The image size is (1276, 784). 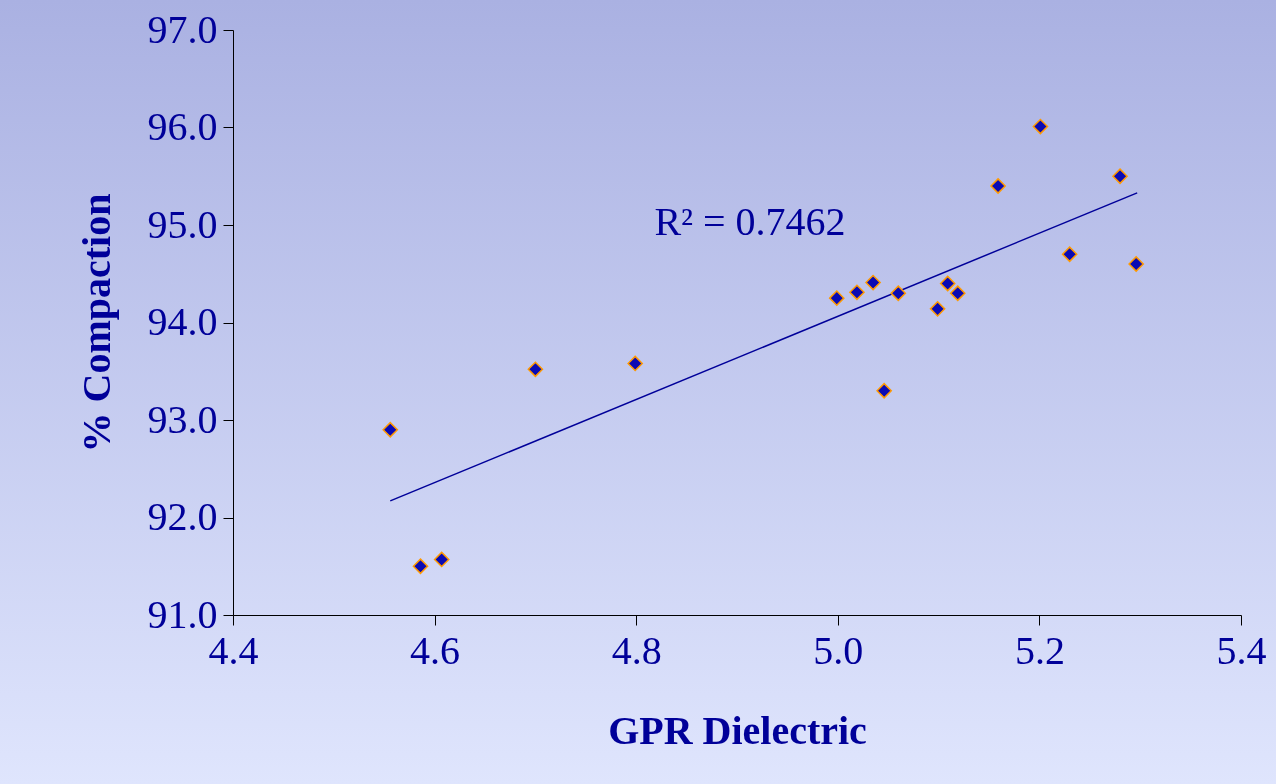 What do you see at coordinates (435, 650) in the screenshot?
I see `x-tick-label: 4.6` at bounding box center [435, 650].